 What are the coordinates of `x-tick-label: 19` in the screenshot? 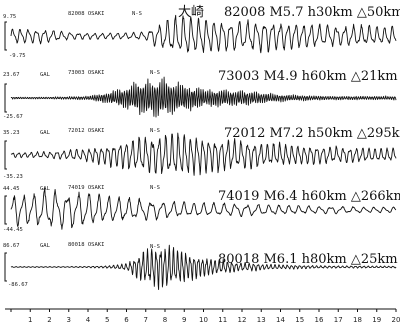 It's located at (376, 320).